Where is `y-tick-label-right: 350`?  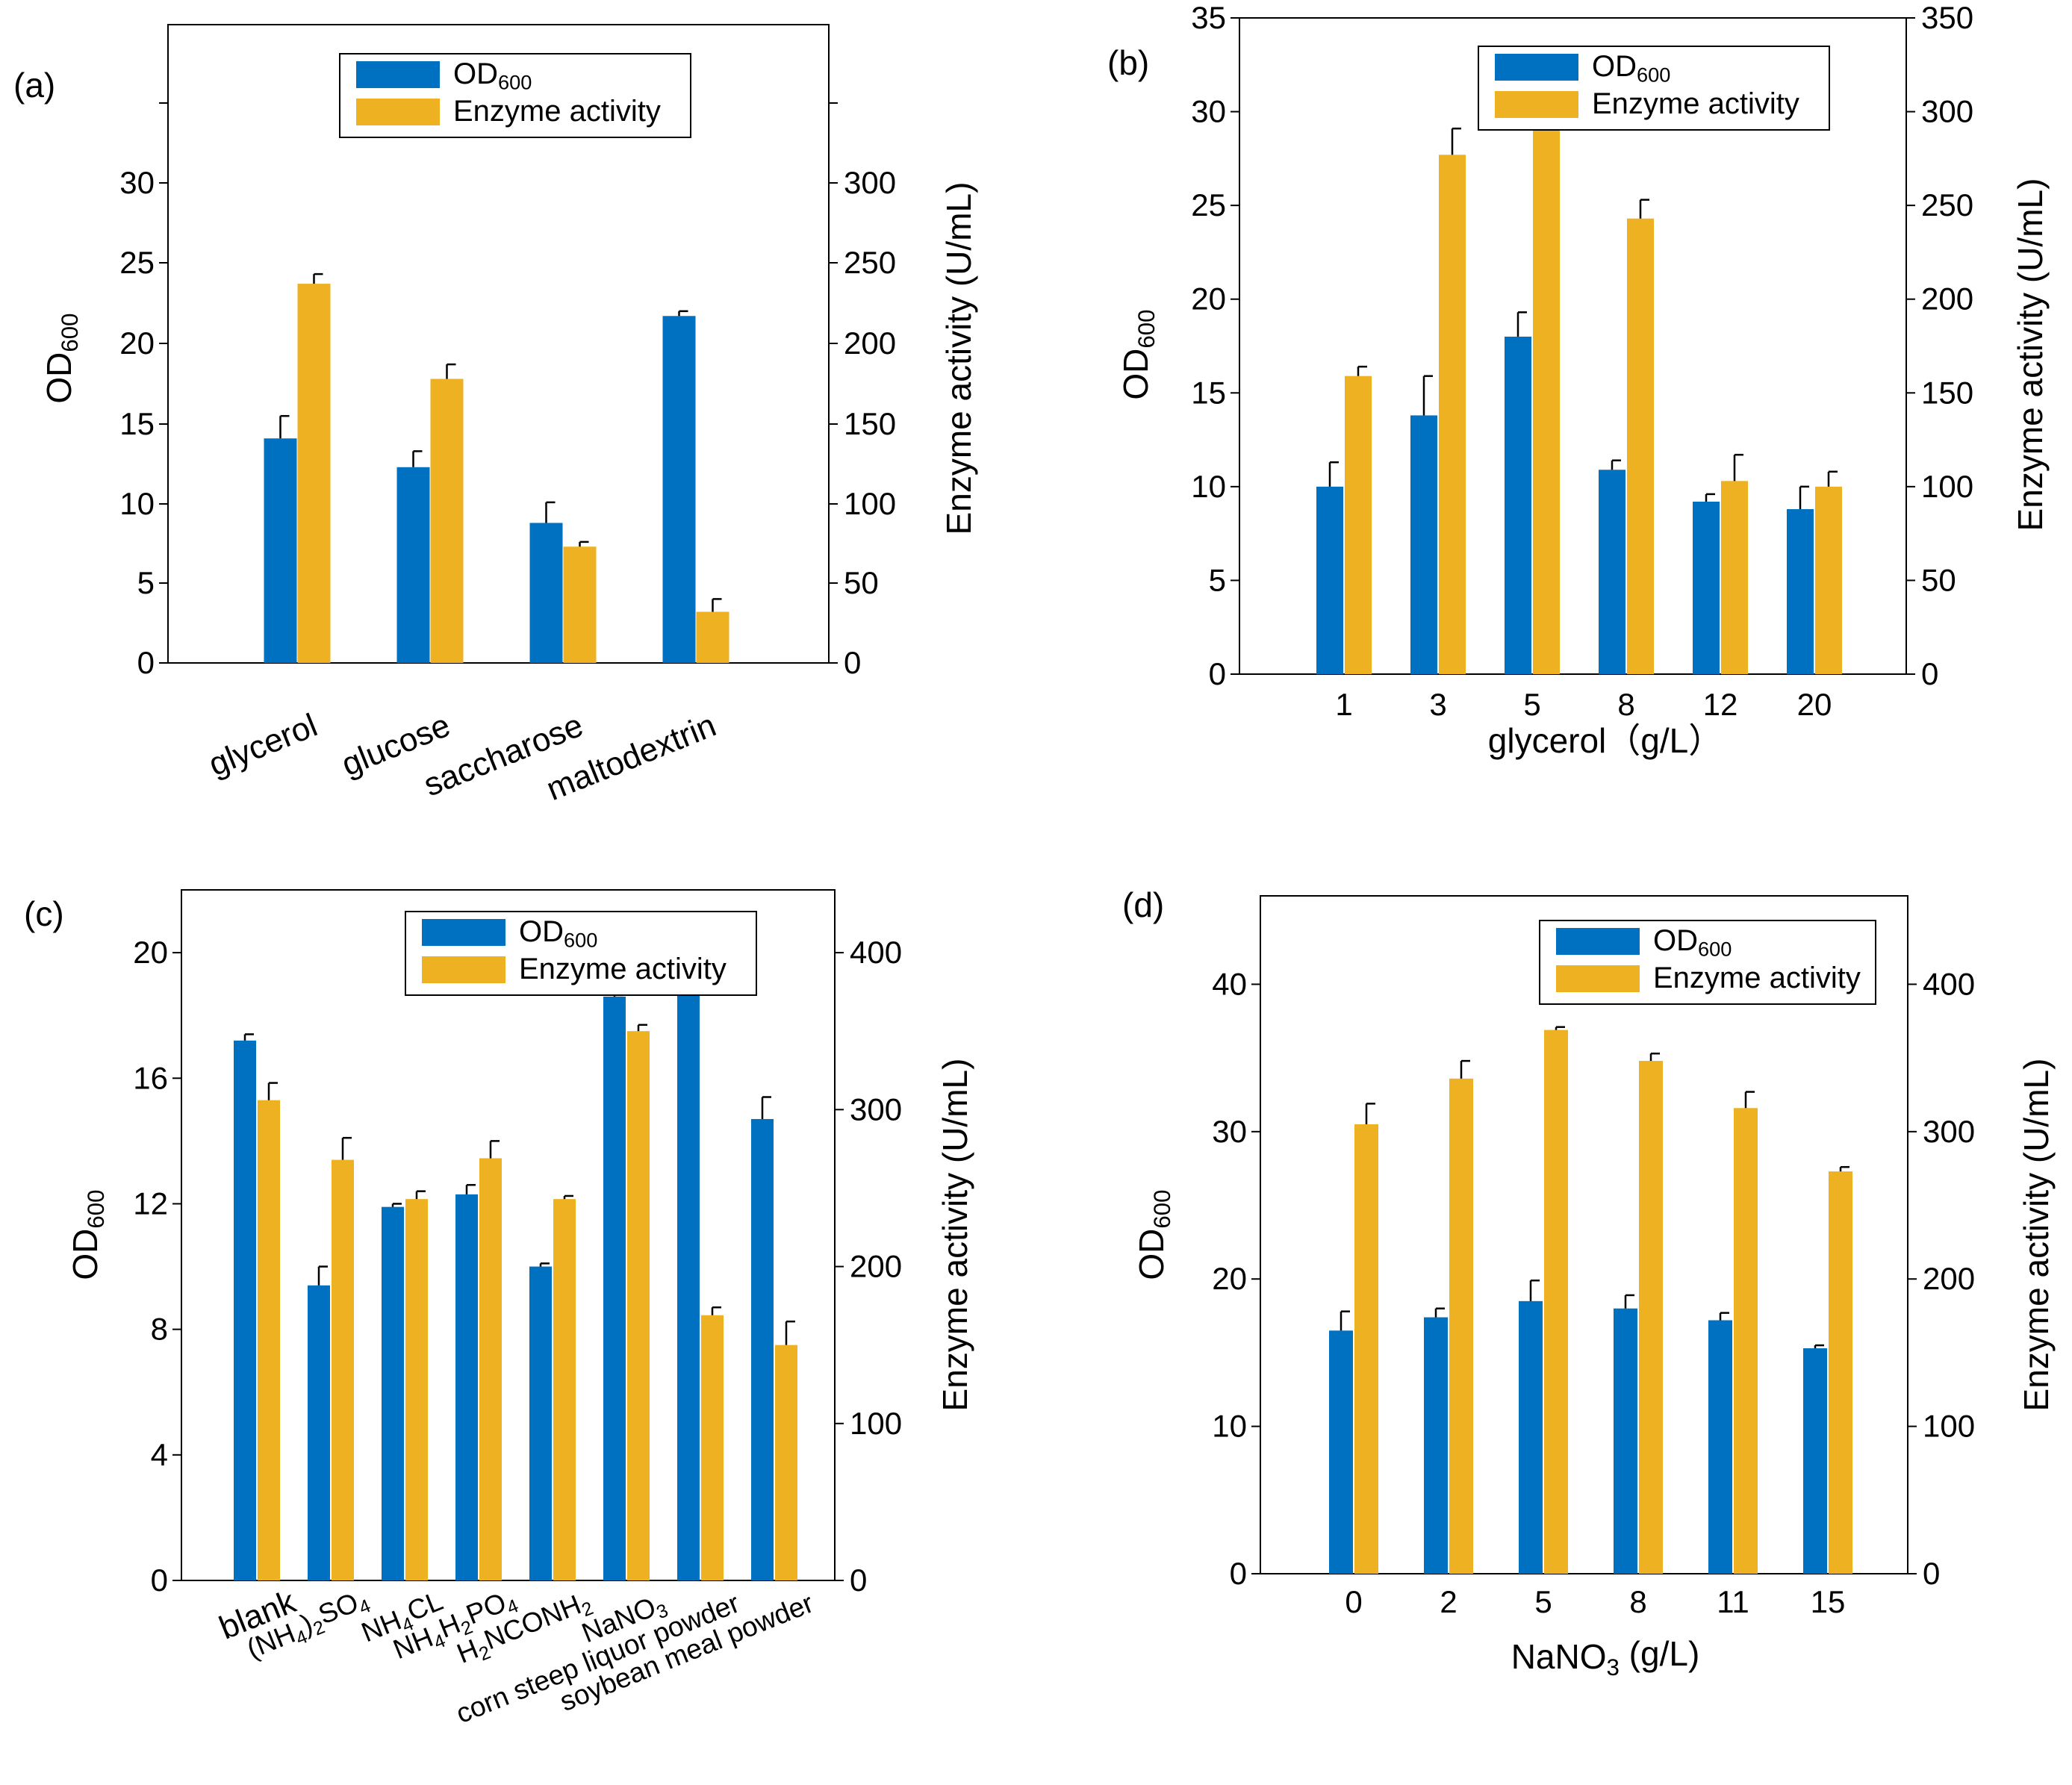
y-tick-label-right: 350 is located at coordinates (1947, 17).